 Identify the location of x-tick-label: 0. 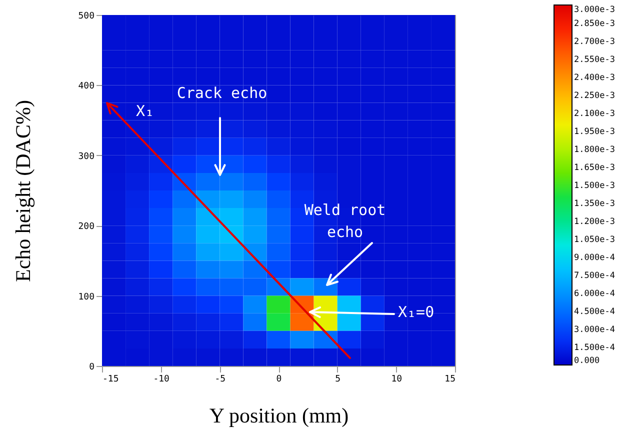
(279, 379).